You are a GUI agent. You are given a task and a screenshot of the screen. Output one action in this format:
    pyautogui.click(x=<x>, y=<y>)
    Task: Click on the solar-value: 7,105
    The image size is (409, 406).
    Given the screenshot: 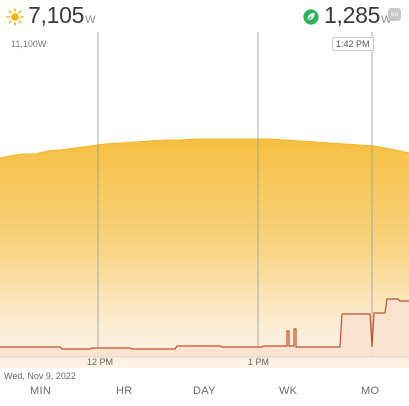 What is the action you would take?
    pyautogui.click(x=56, y=15)
    